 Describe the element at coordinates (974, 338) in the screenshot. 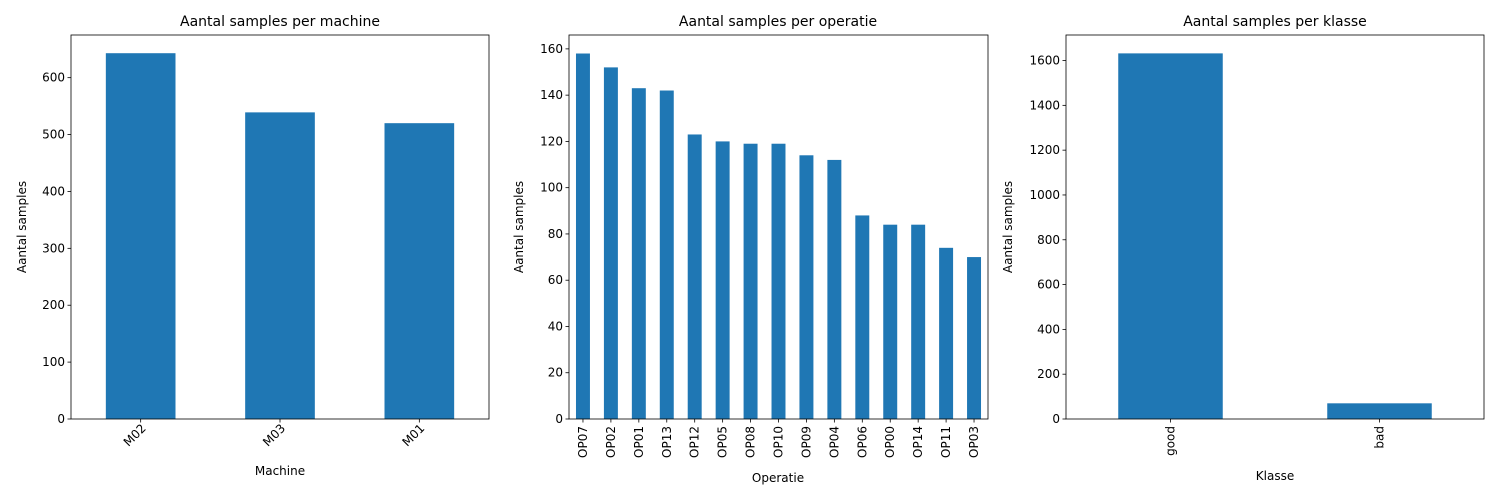

I see `bar-OP03` at that location.